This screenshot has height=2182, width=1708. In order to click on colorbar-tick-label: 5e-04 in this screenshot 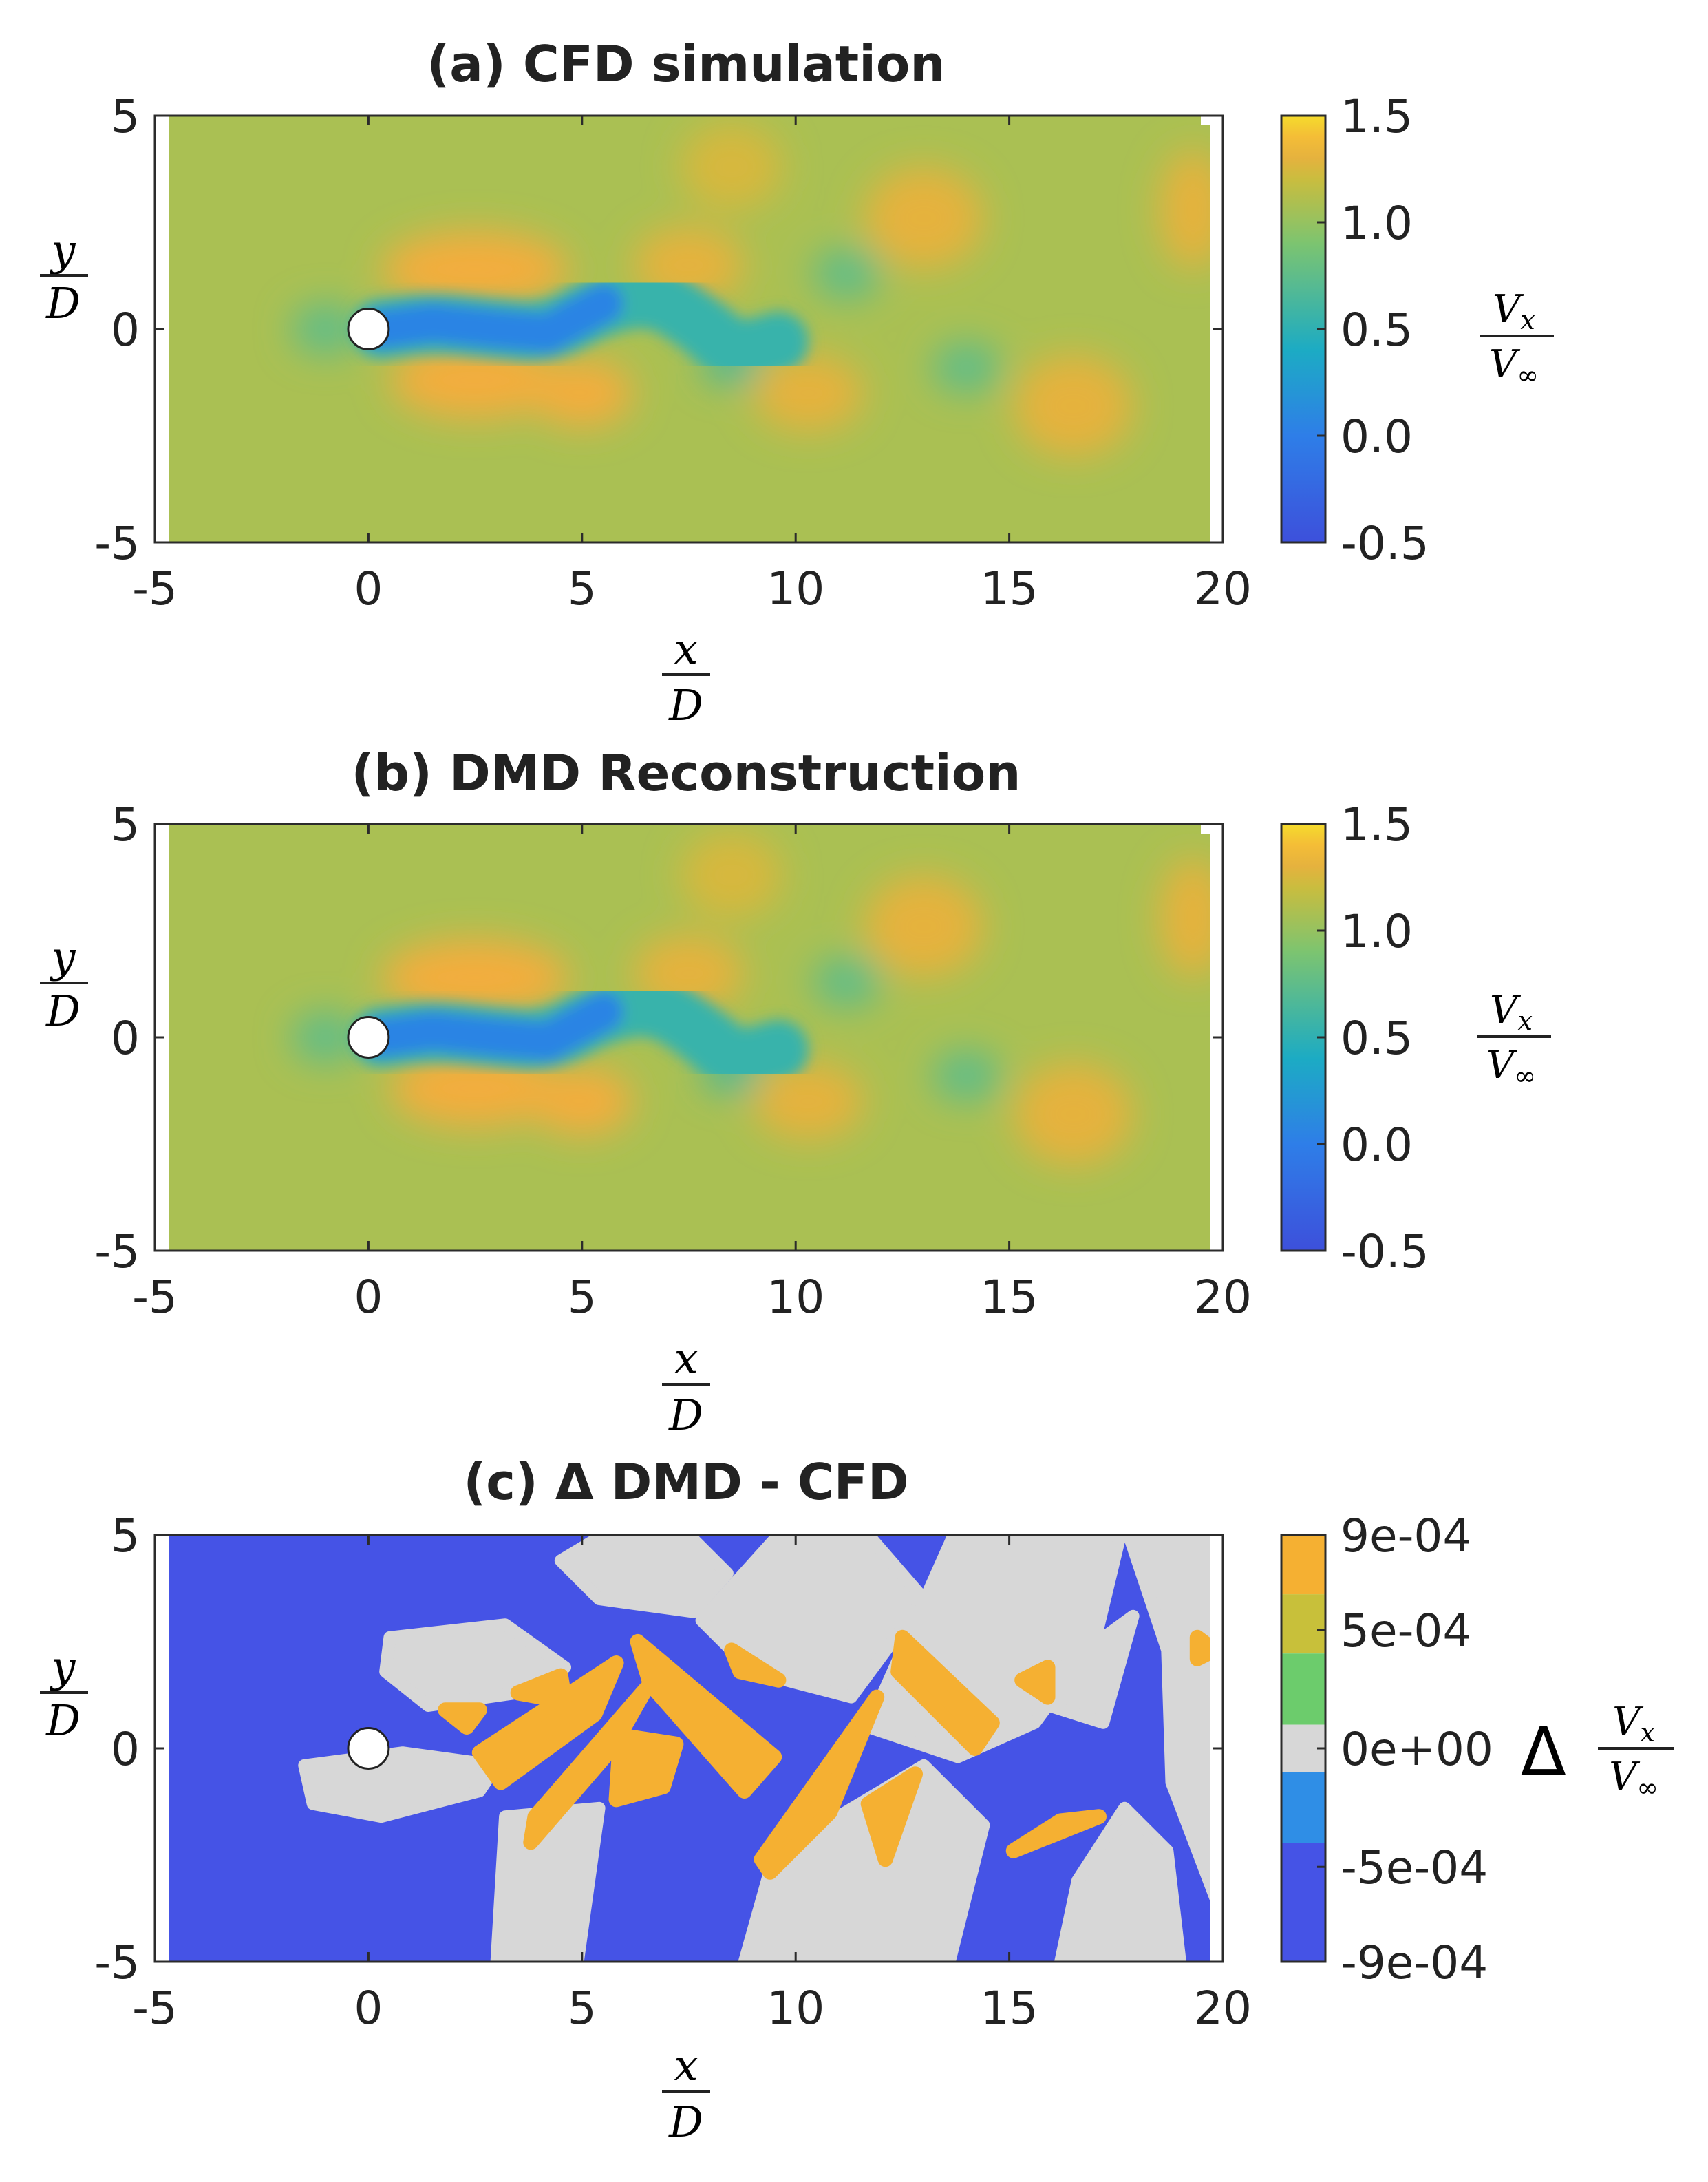, I will do `click(1406, 1630)`.